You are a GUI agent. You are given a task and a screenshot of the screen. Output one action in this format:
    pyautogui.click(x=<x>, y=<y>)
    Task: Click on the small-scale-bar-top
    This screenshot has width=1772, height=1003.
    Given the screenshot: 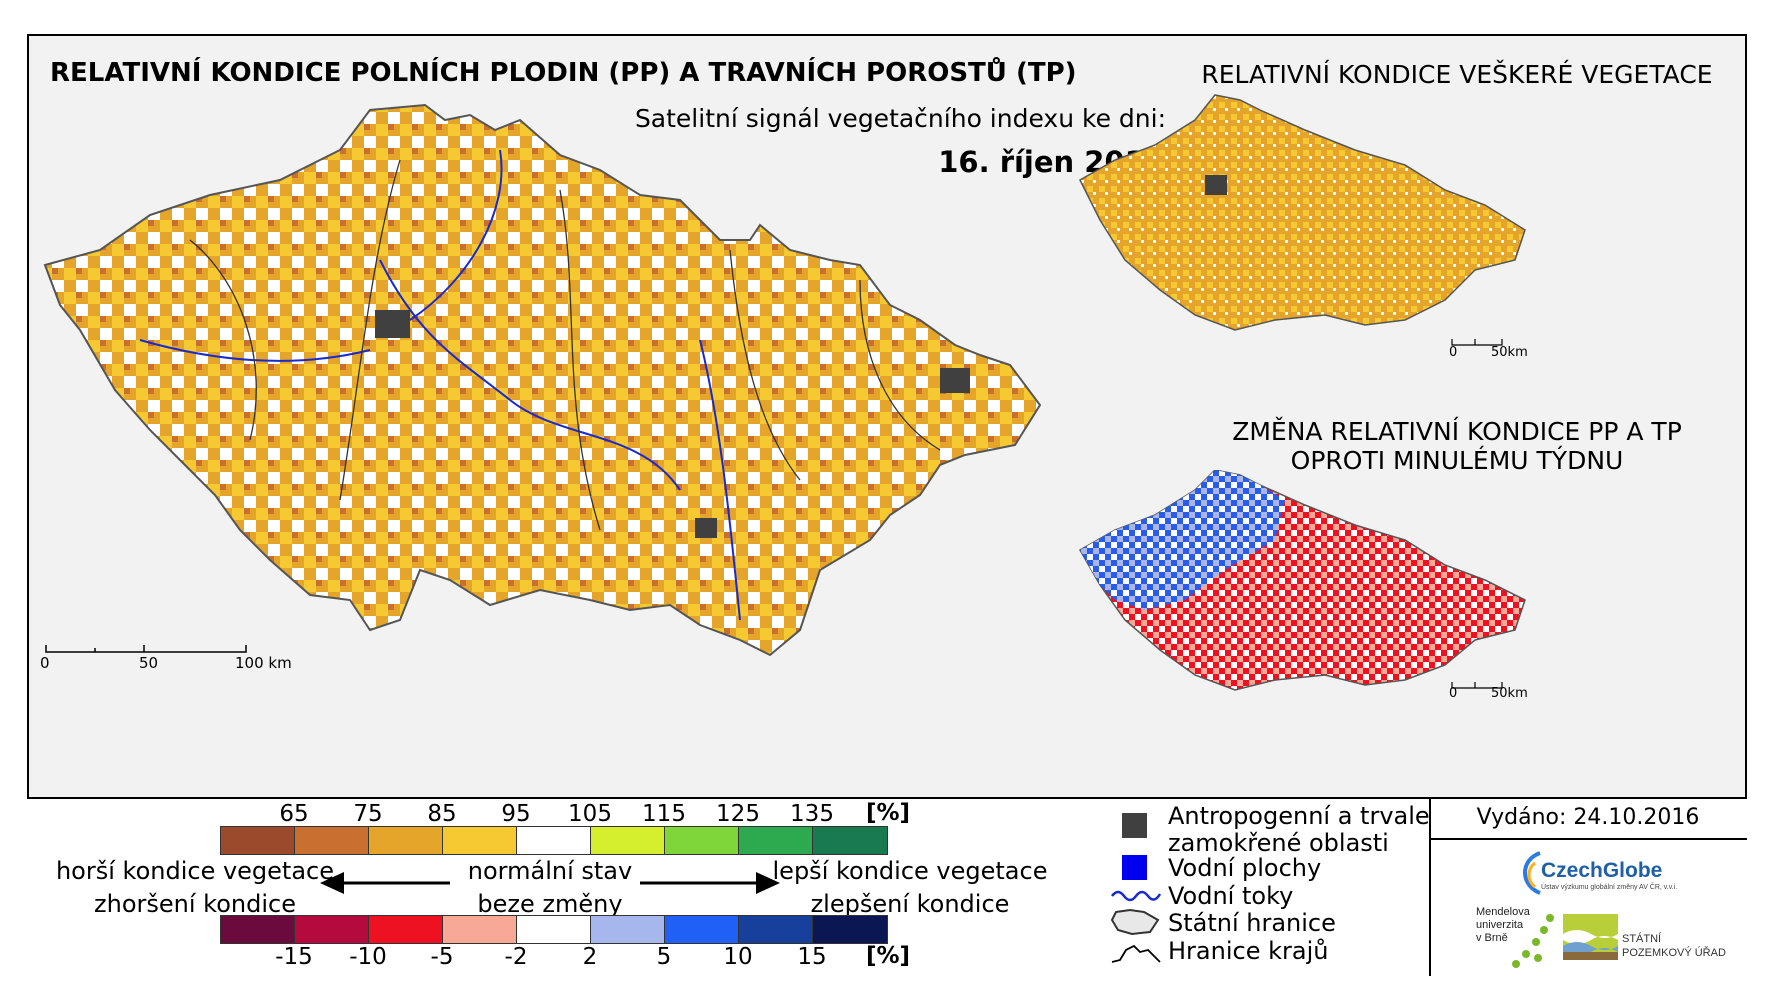 What is the action you would take?
    pyautogui.click(x=1477, y=342)
    